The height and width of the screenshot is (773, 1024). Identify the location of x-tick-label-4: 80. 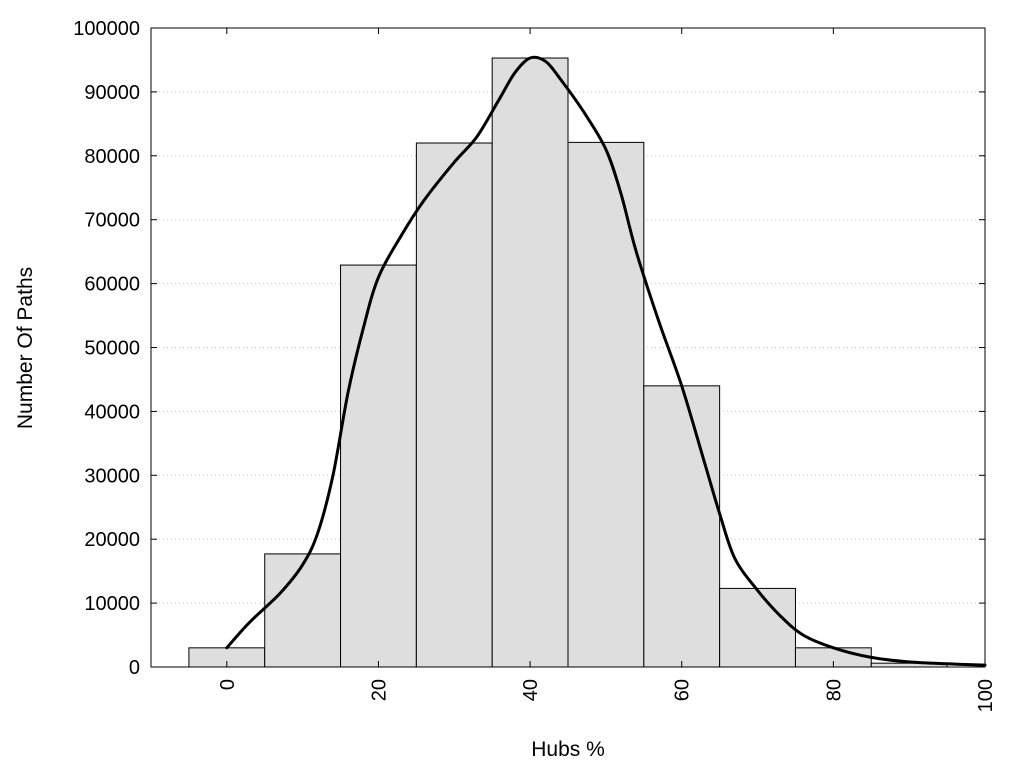
(834, 690).